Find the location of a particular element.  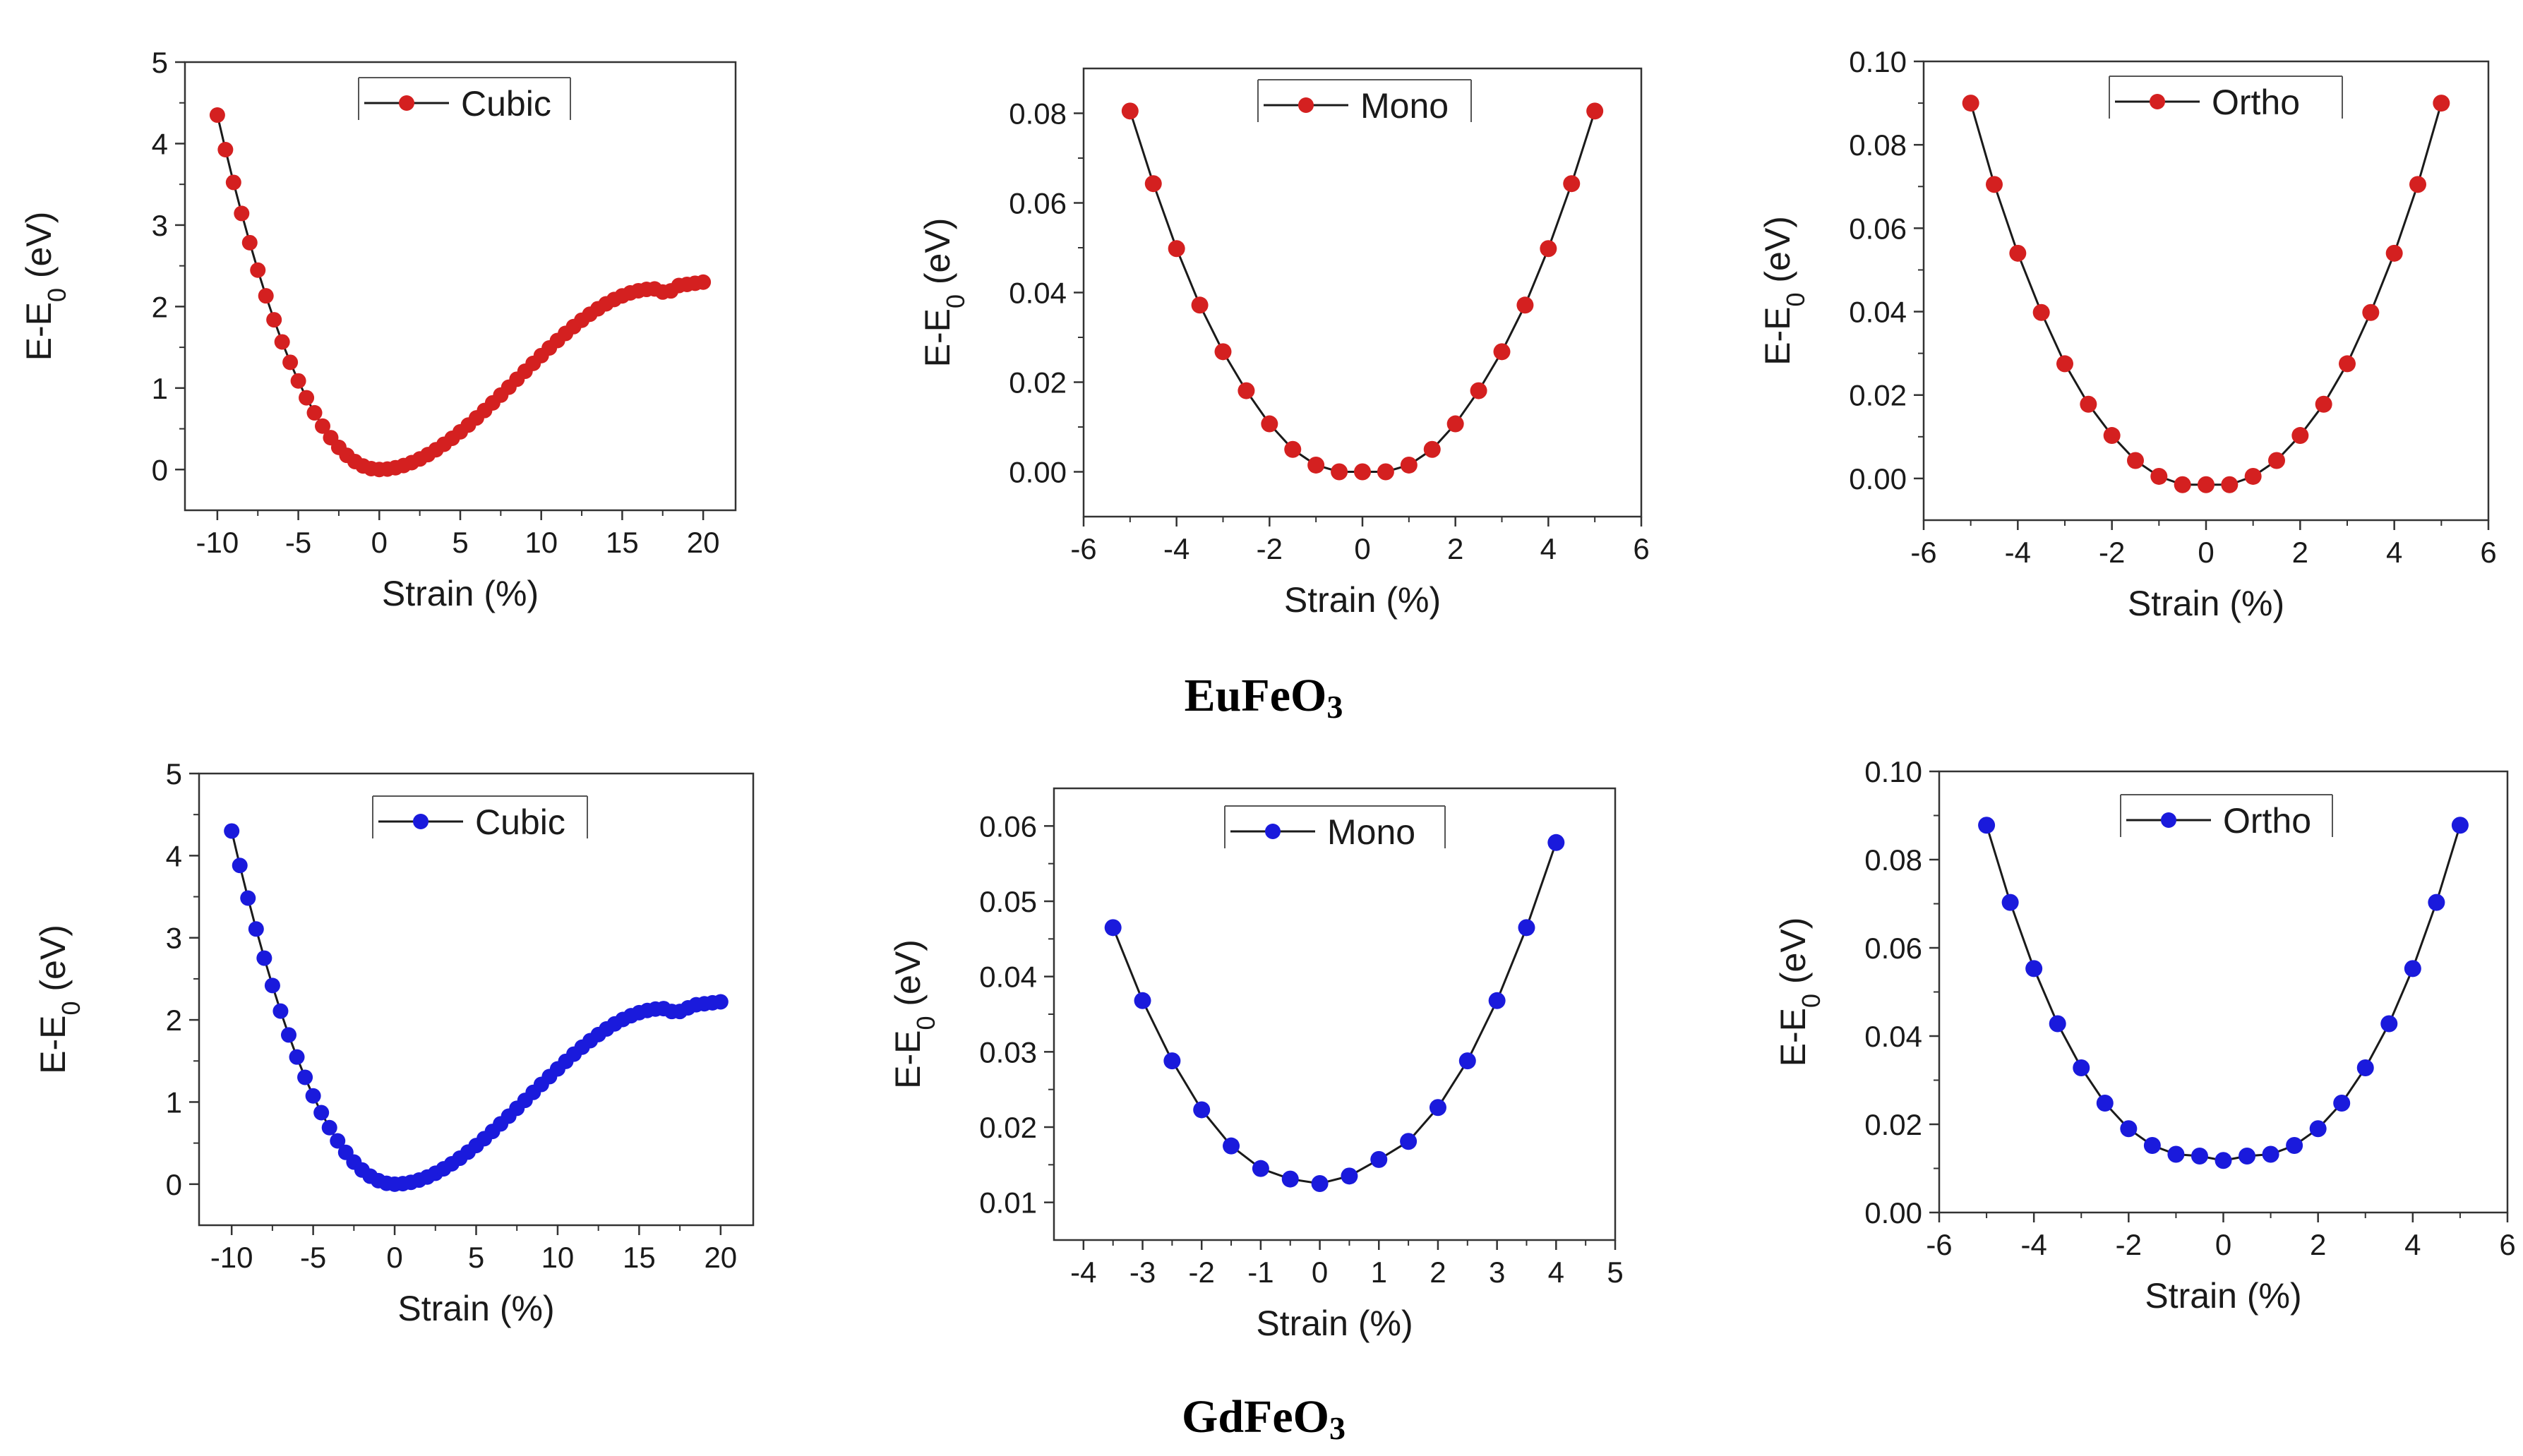

x-tick-label: 2 is located at coordinates (1438, 1272).